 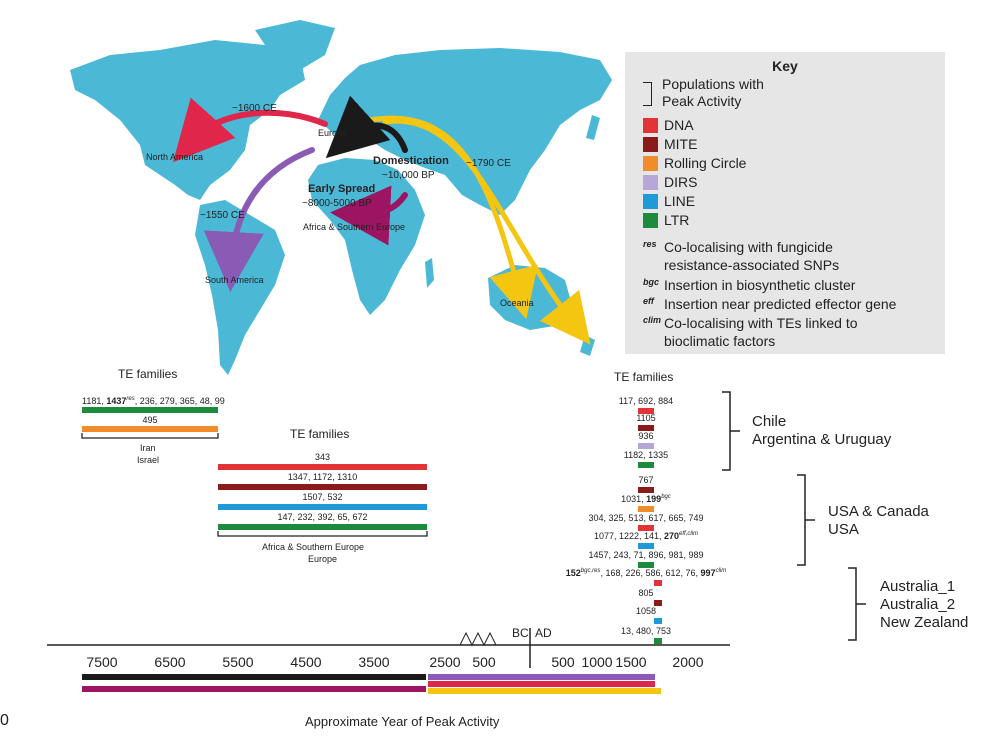 I want to click on axis-tick-bc-6500: 6500, so click(x=170, y=662).